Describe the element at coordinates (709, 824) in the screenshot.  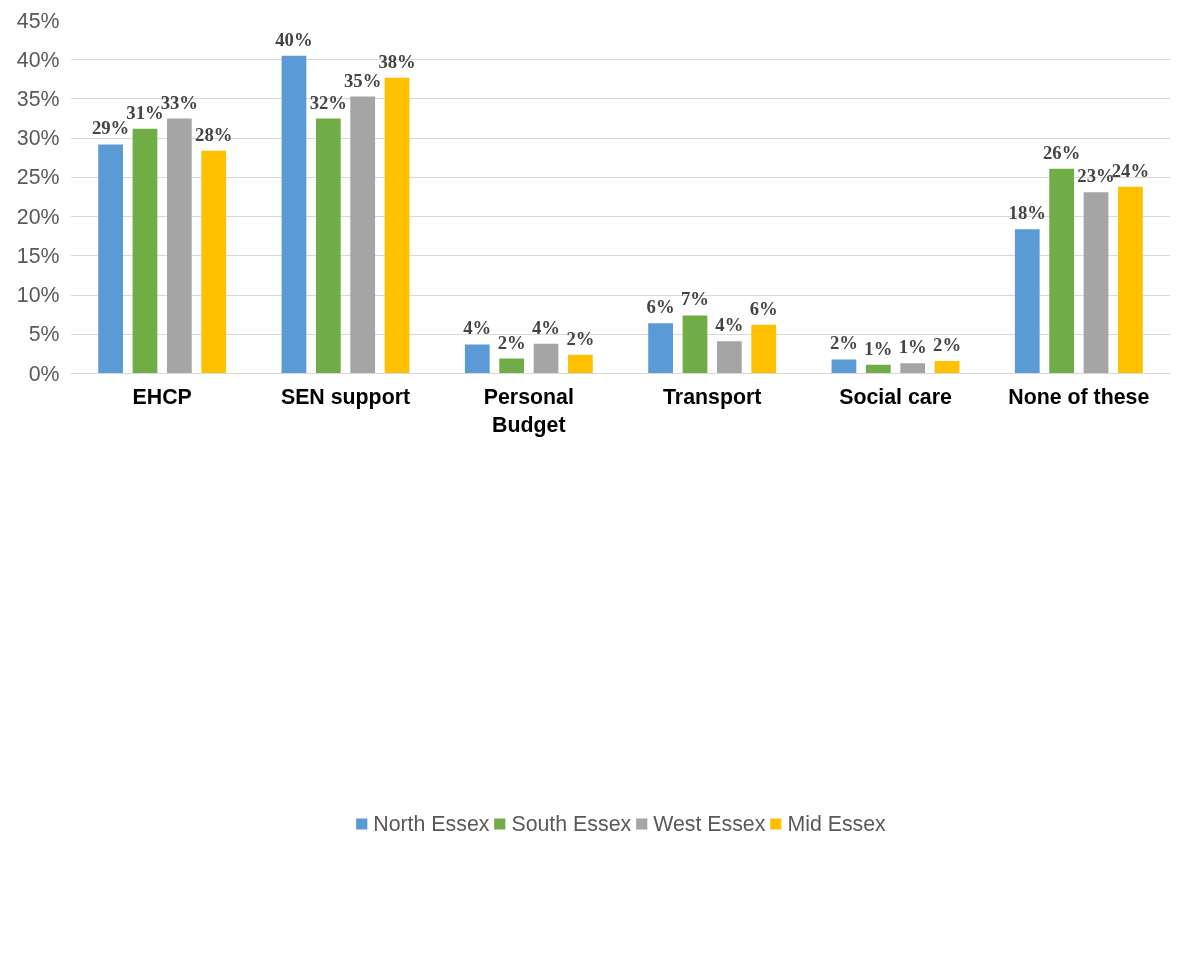
I see `legend-label: West Essex` at that location.